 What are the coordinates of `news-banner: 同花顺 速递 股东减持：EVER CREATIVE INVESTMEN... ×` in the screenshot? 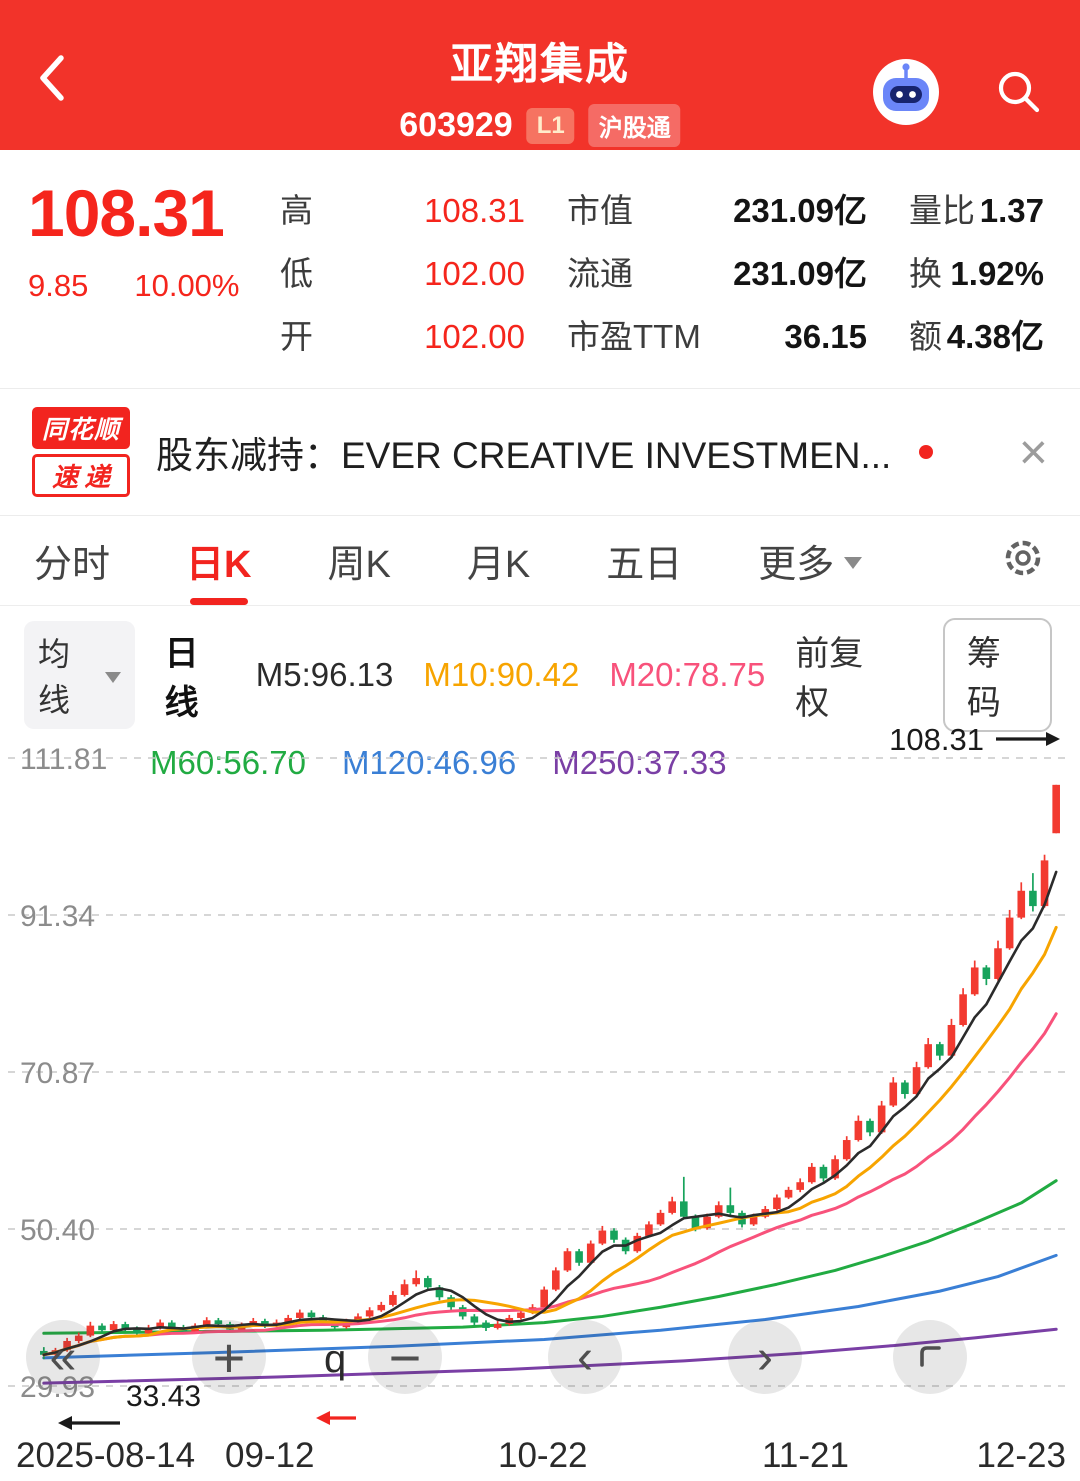 It's located at (540, 452).